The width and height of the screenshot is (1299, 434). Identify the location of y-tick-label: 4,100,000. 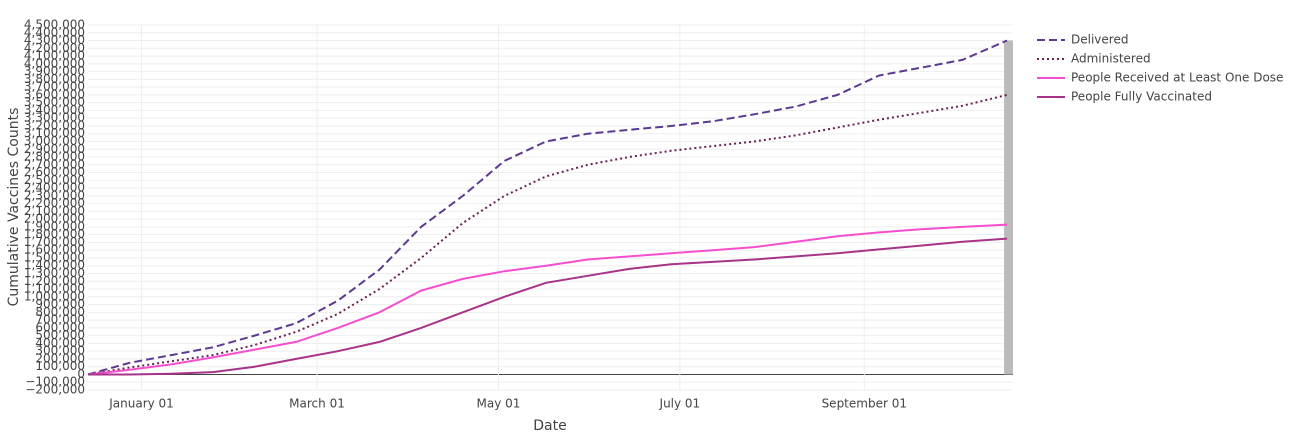
(54, 56).